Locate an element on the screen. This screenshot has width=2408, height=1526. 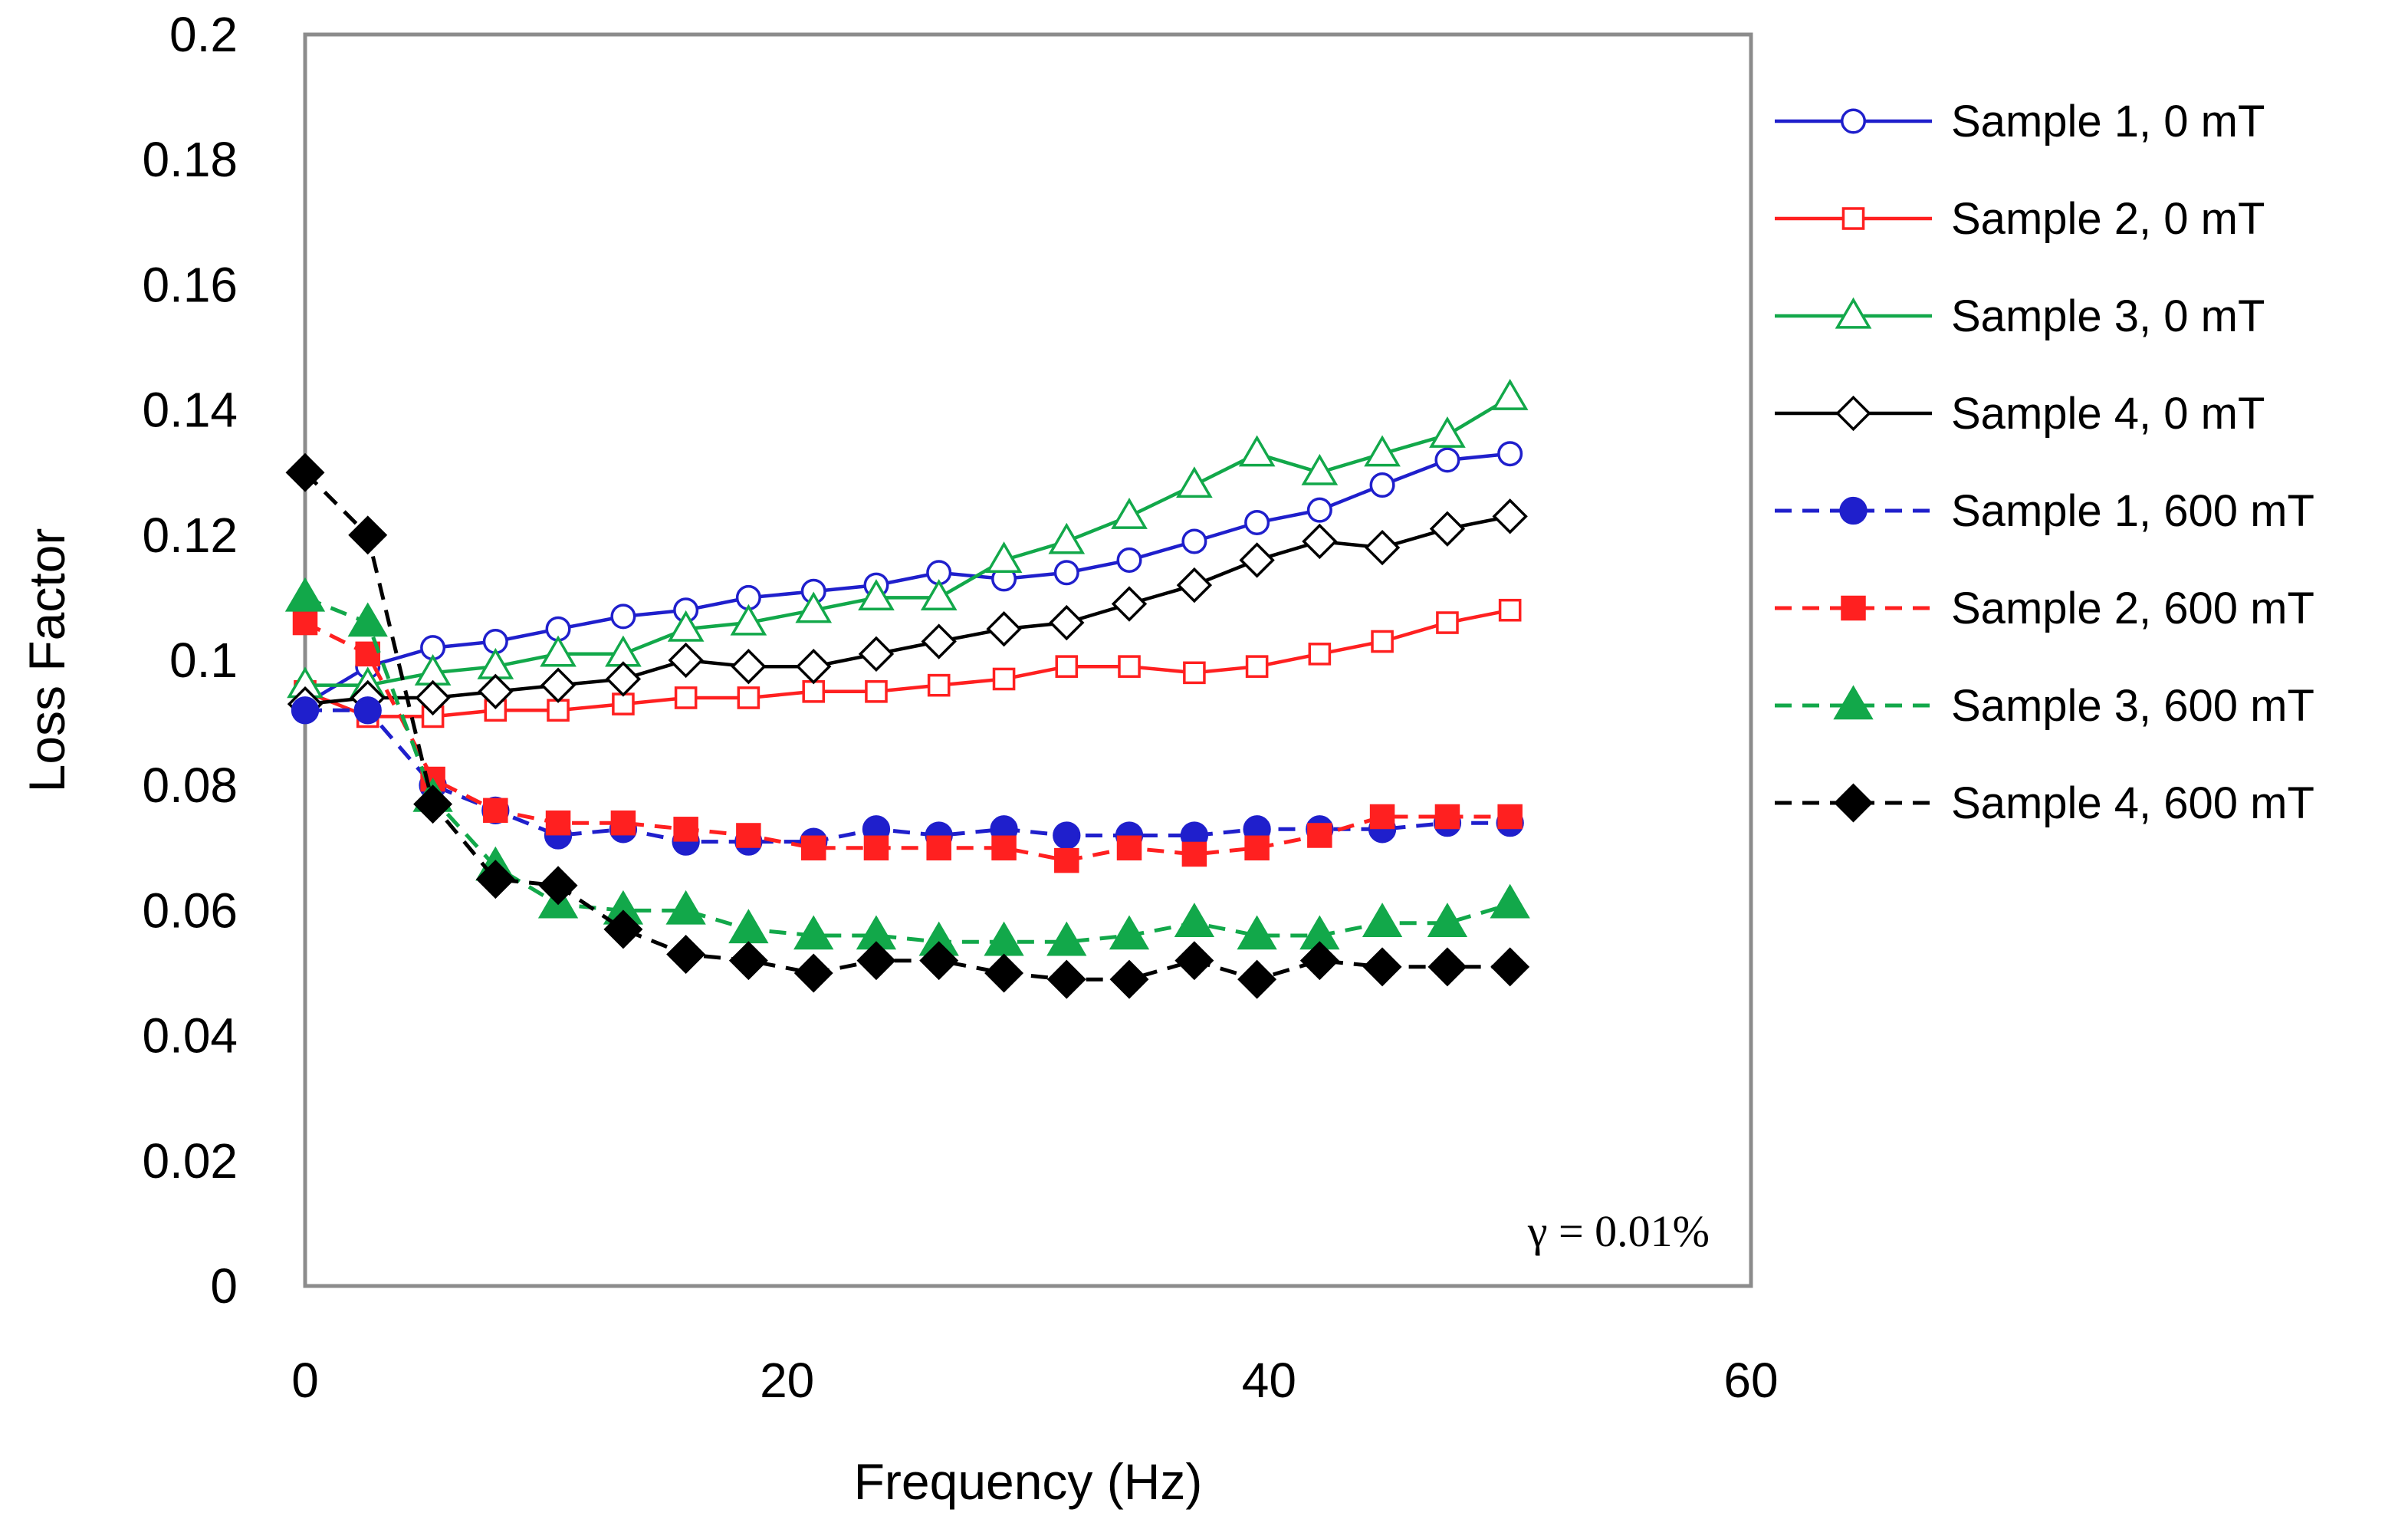
legend-entry: Sample 4, 0 mT is located at coordinates (2020, 414).